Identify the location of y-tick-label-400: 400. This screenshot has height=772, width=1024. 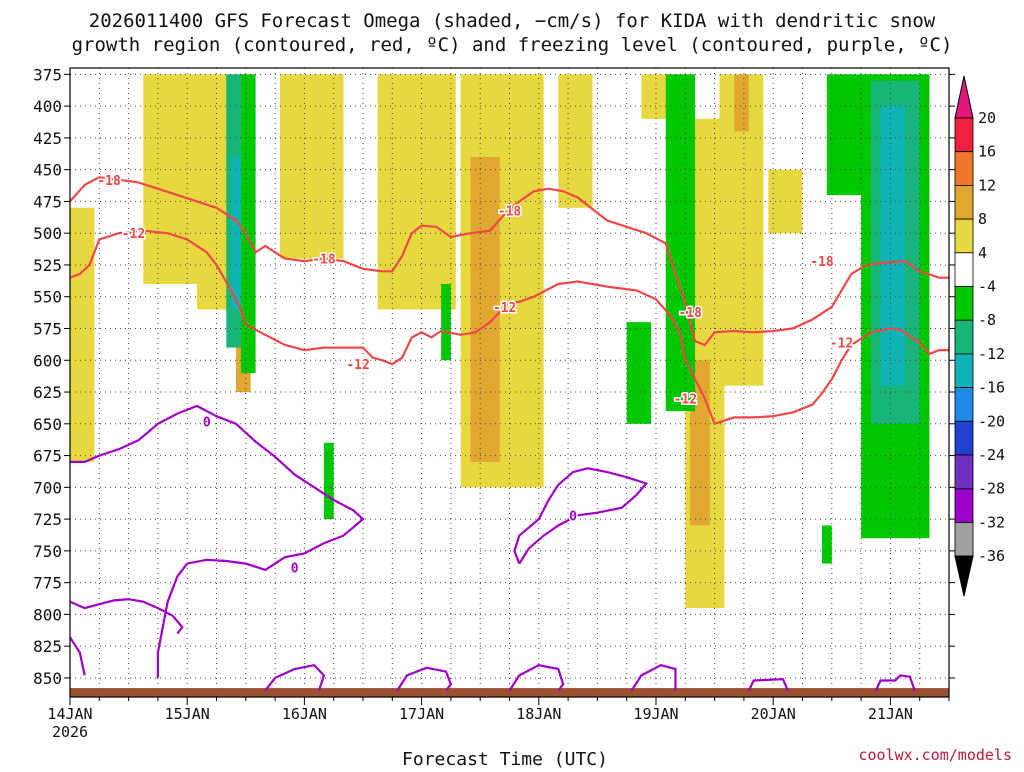
(47, 106).